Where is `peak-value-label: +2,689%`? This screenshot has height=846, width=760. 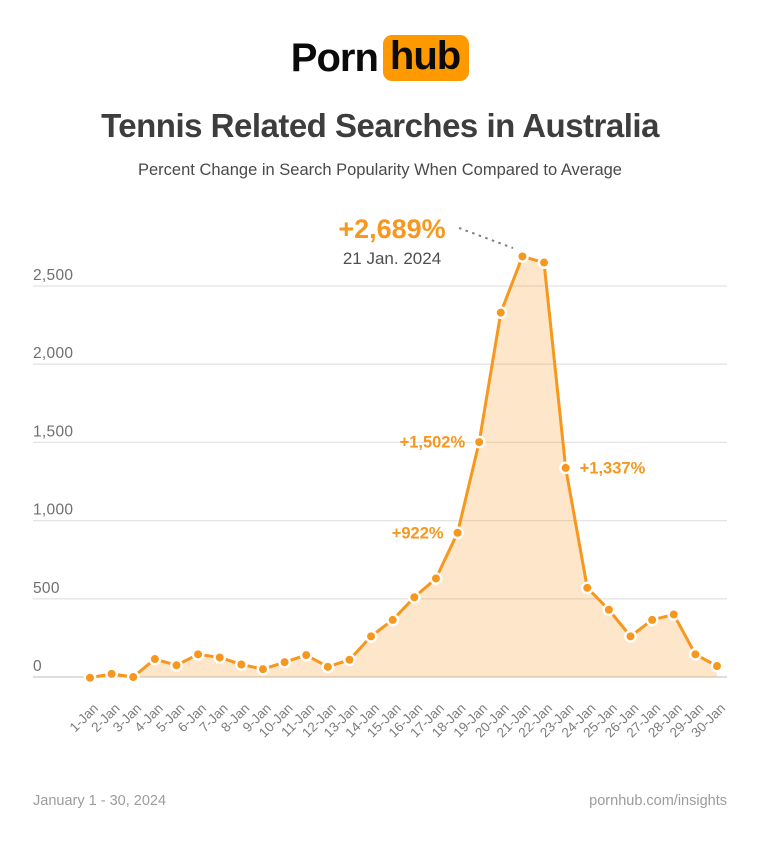
peak-value-label: +2,689% is located at coordinates (391, 229).